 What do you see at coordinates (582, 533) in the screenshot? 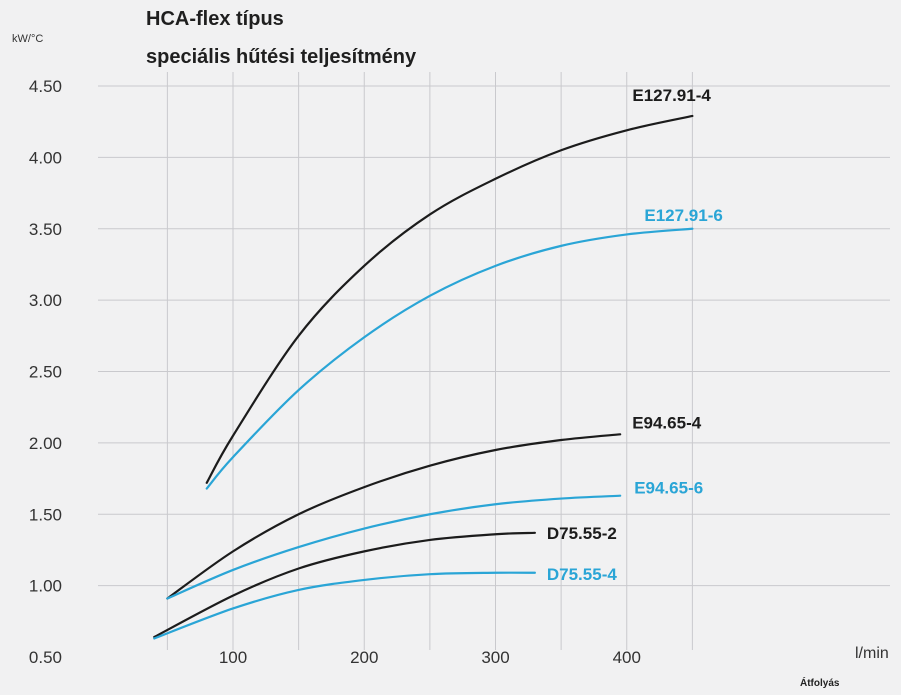
I see `series-label: D75.55-2` at bounding box center [582, 533].